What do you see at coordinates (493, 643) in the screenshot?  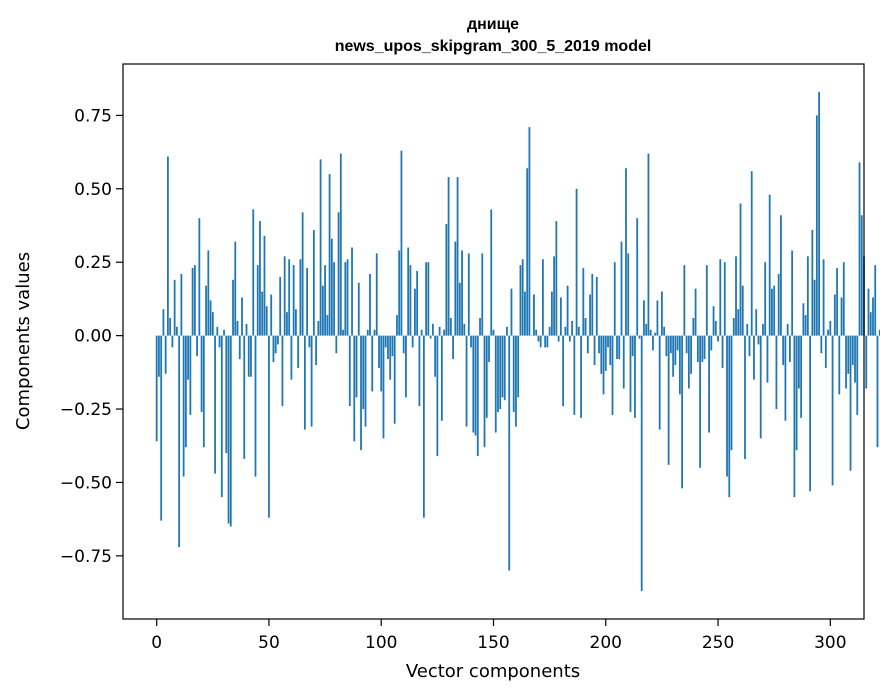 I see `x-tick-label: 150` at bounding box center [493, 643].